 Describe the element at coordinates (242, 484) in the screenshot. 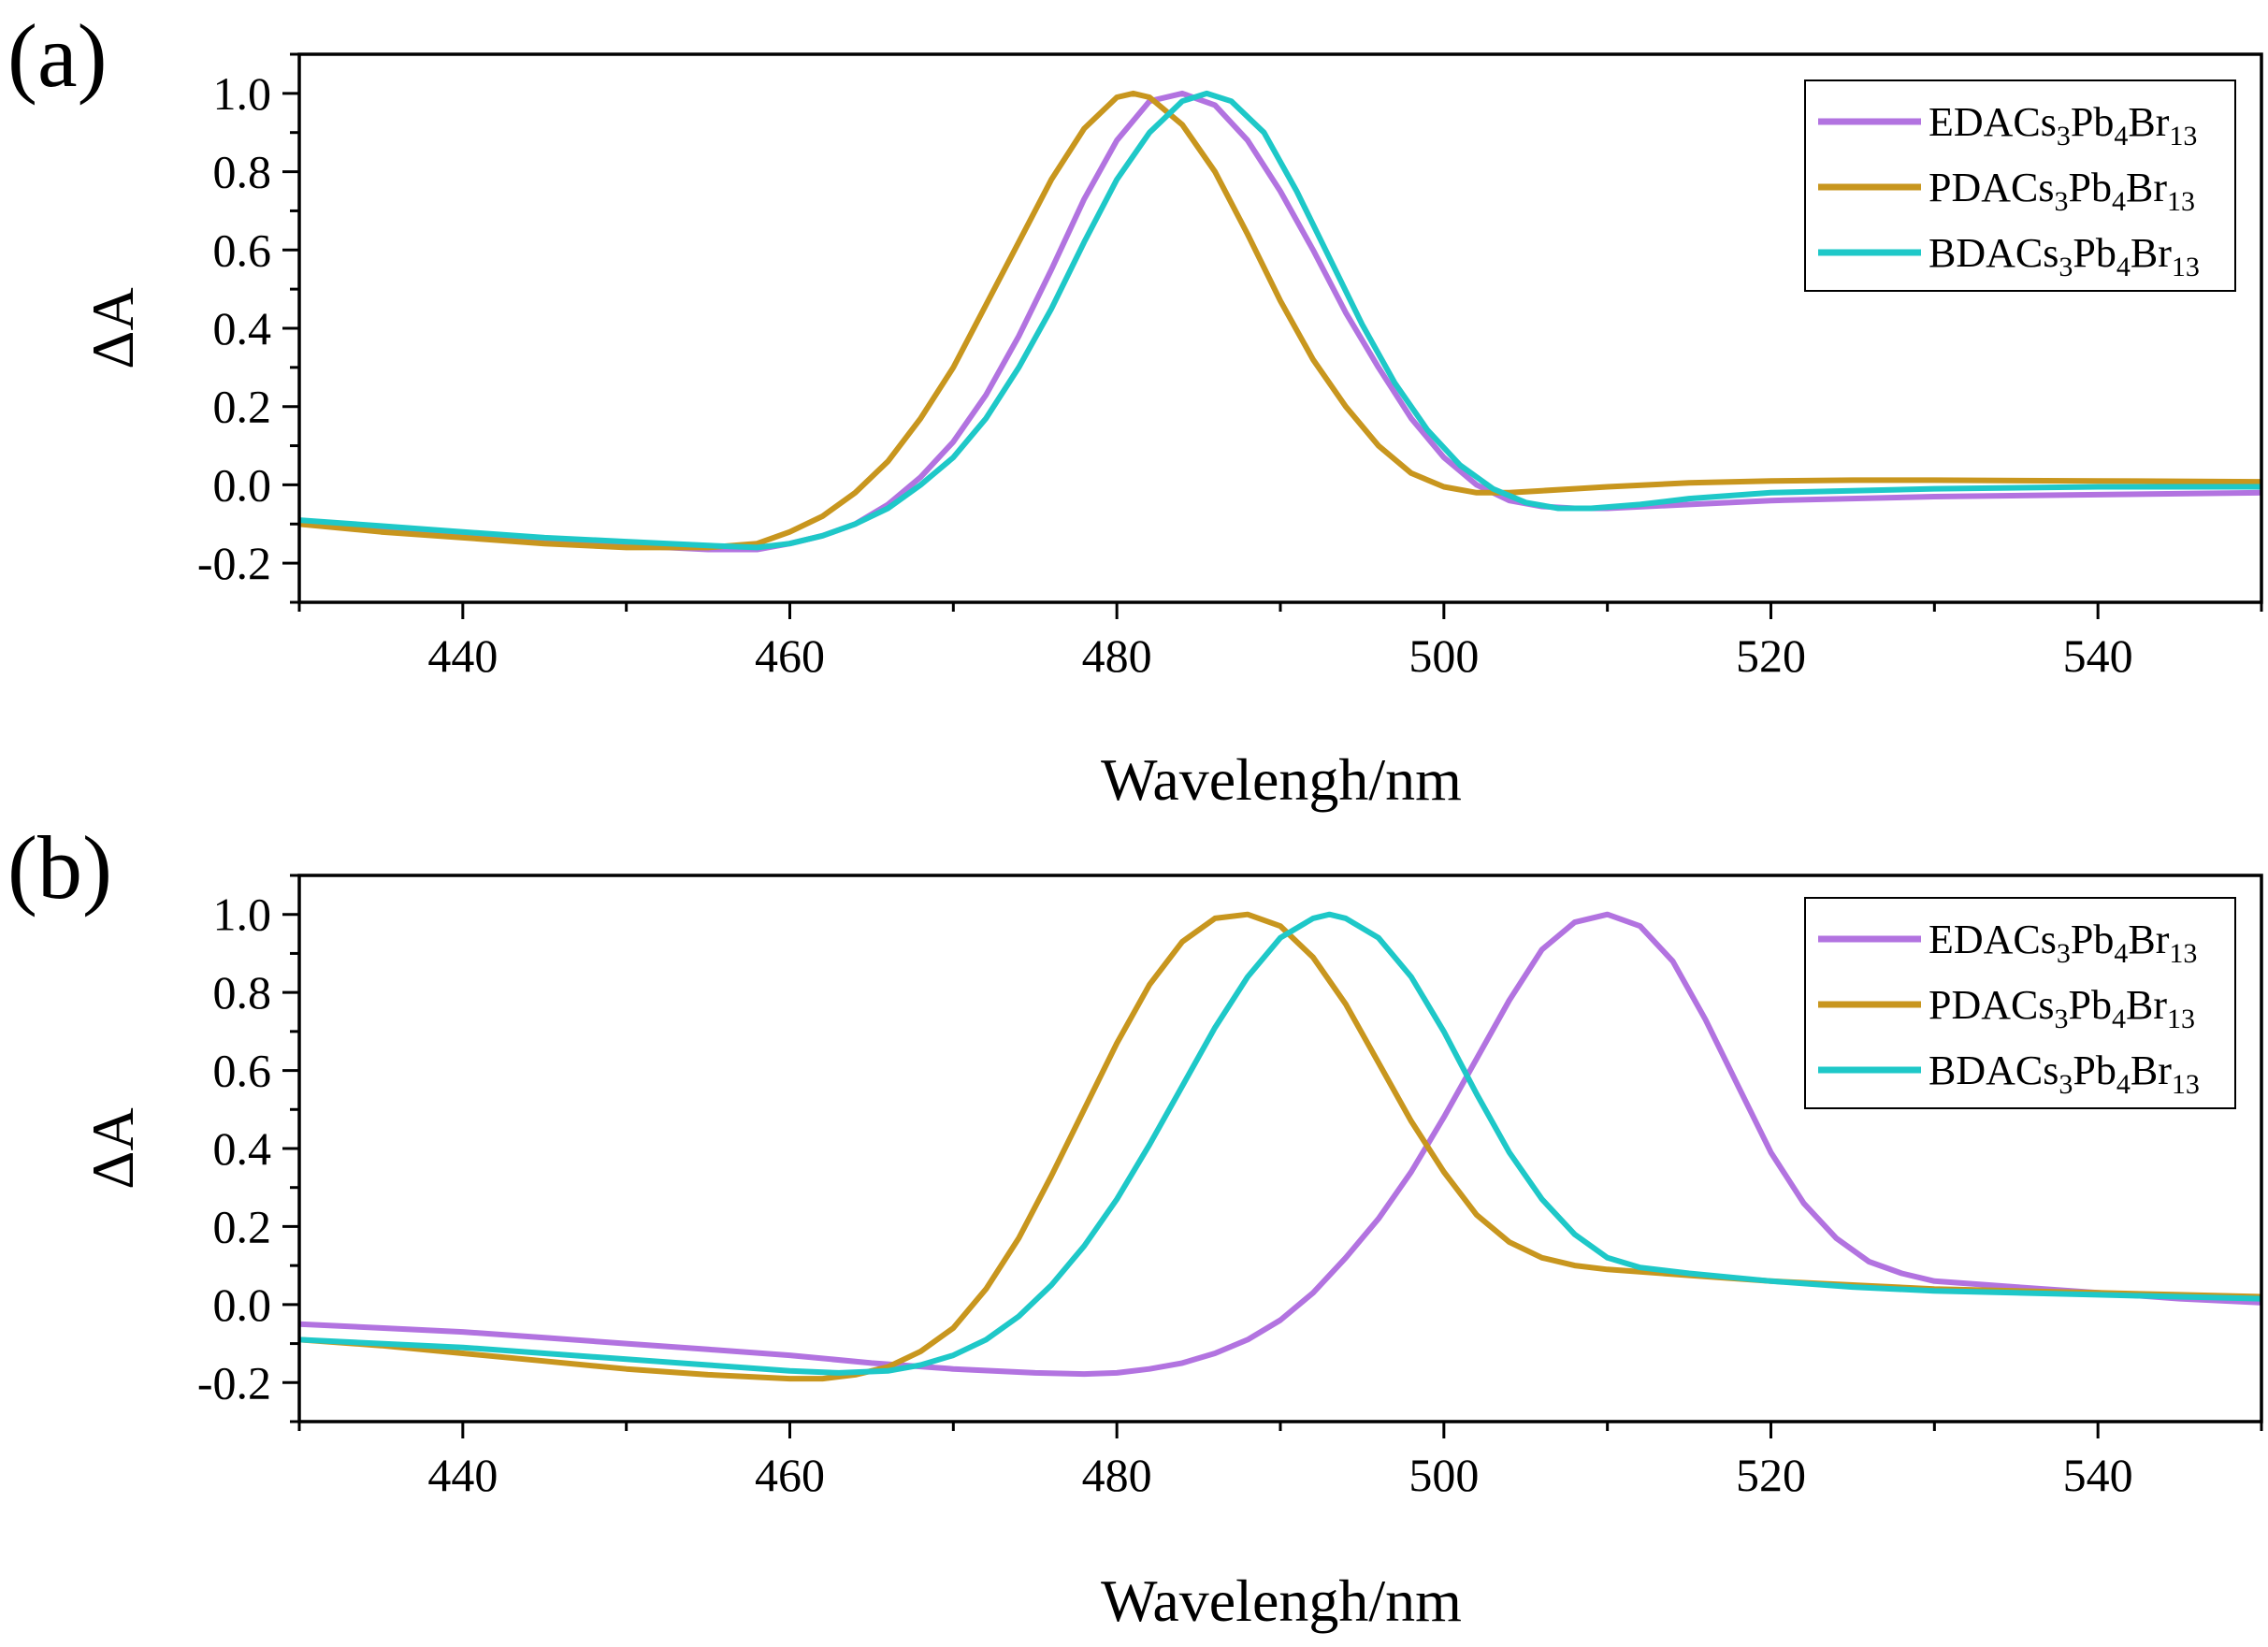

I see `y-tick-label-0.0-a: 0.0` at that location.